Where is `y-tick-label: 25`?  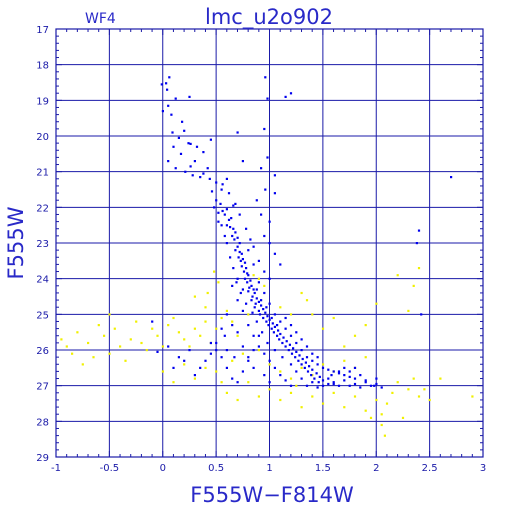
y-tick-label: 25 is located at coordinates (42, 315).